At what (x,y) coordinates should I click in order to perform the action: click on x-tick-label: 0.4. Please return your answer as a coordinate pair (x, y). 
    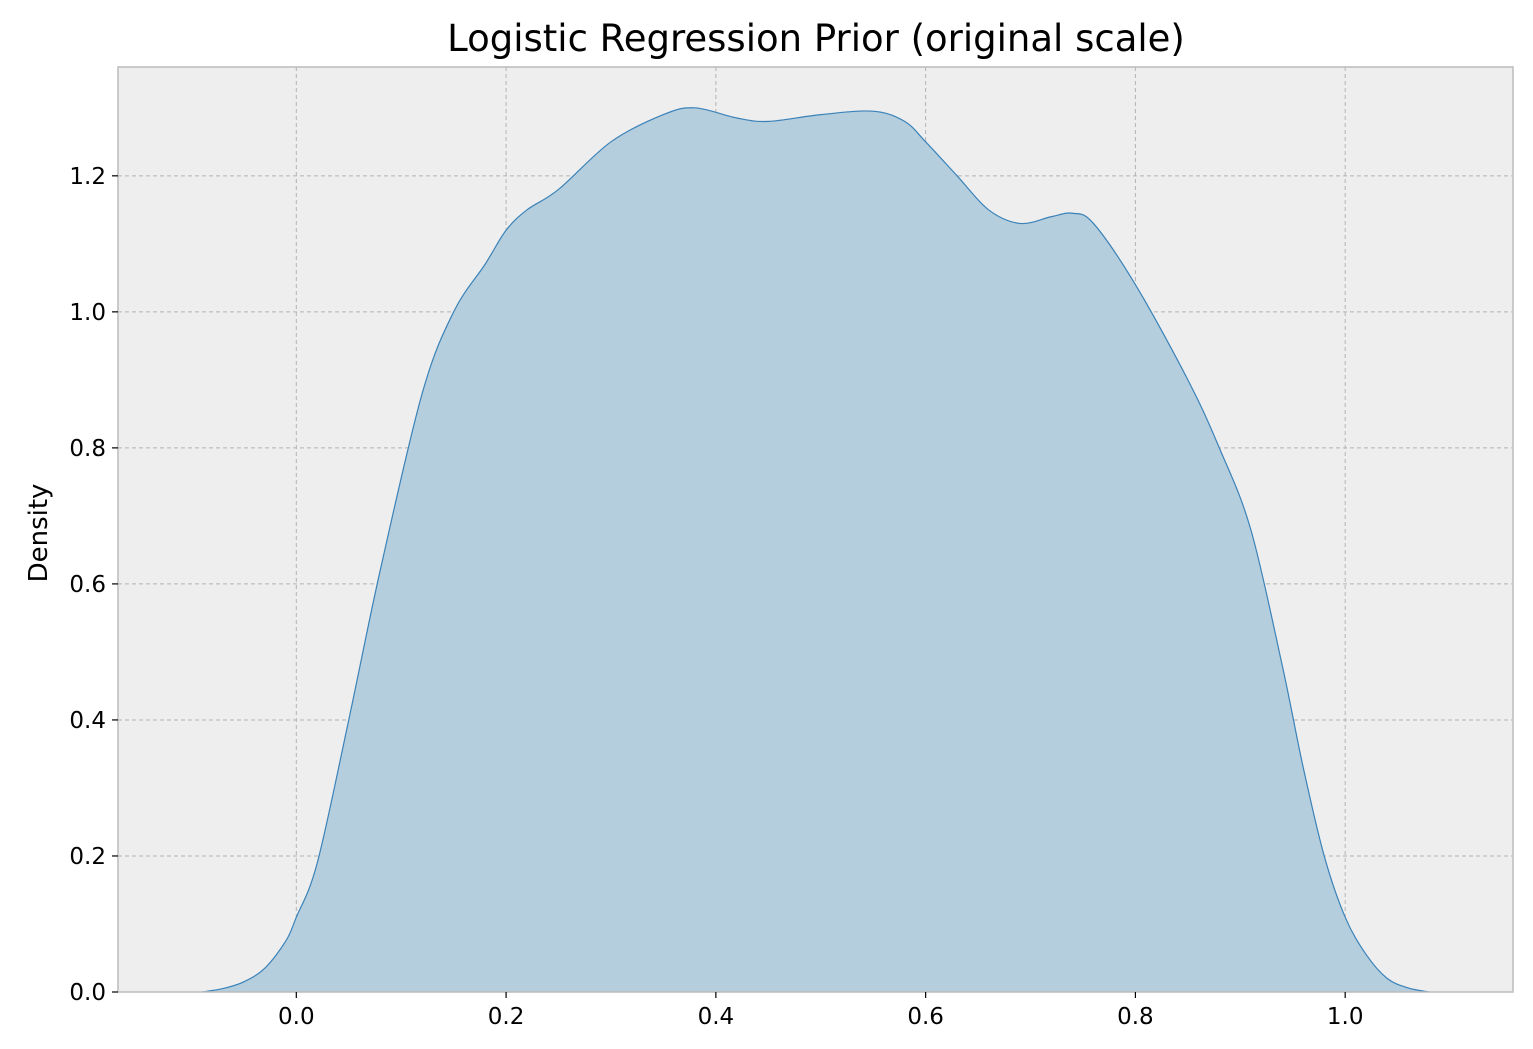
    Looking at the image, I should click on (716, 1017).